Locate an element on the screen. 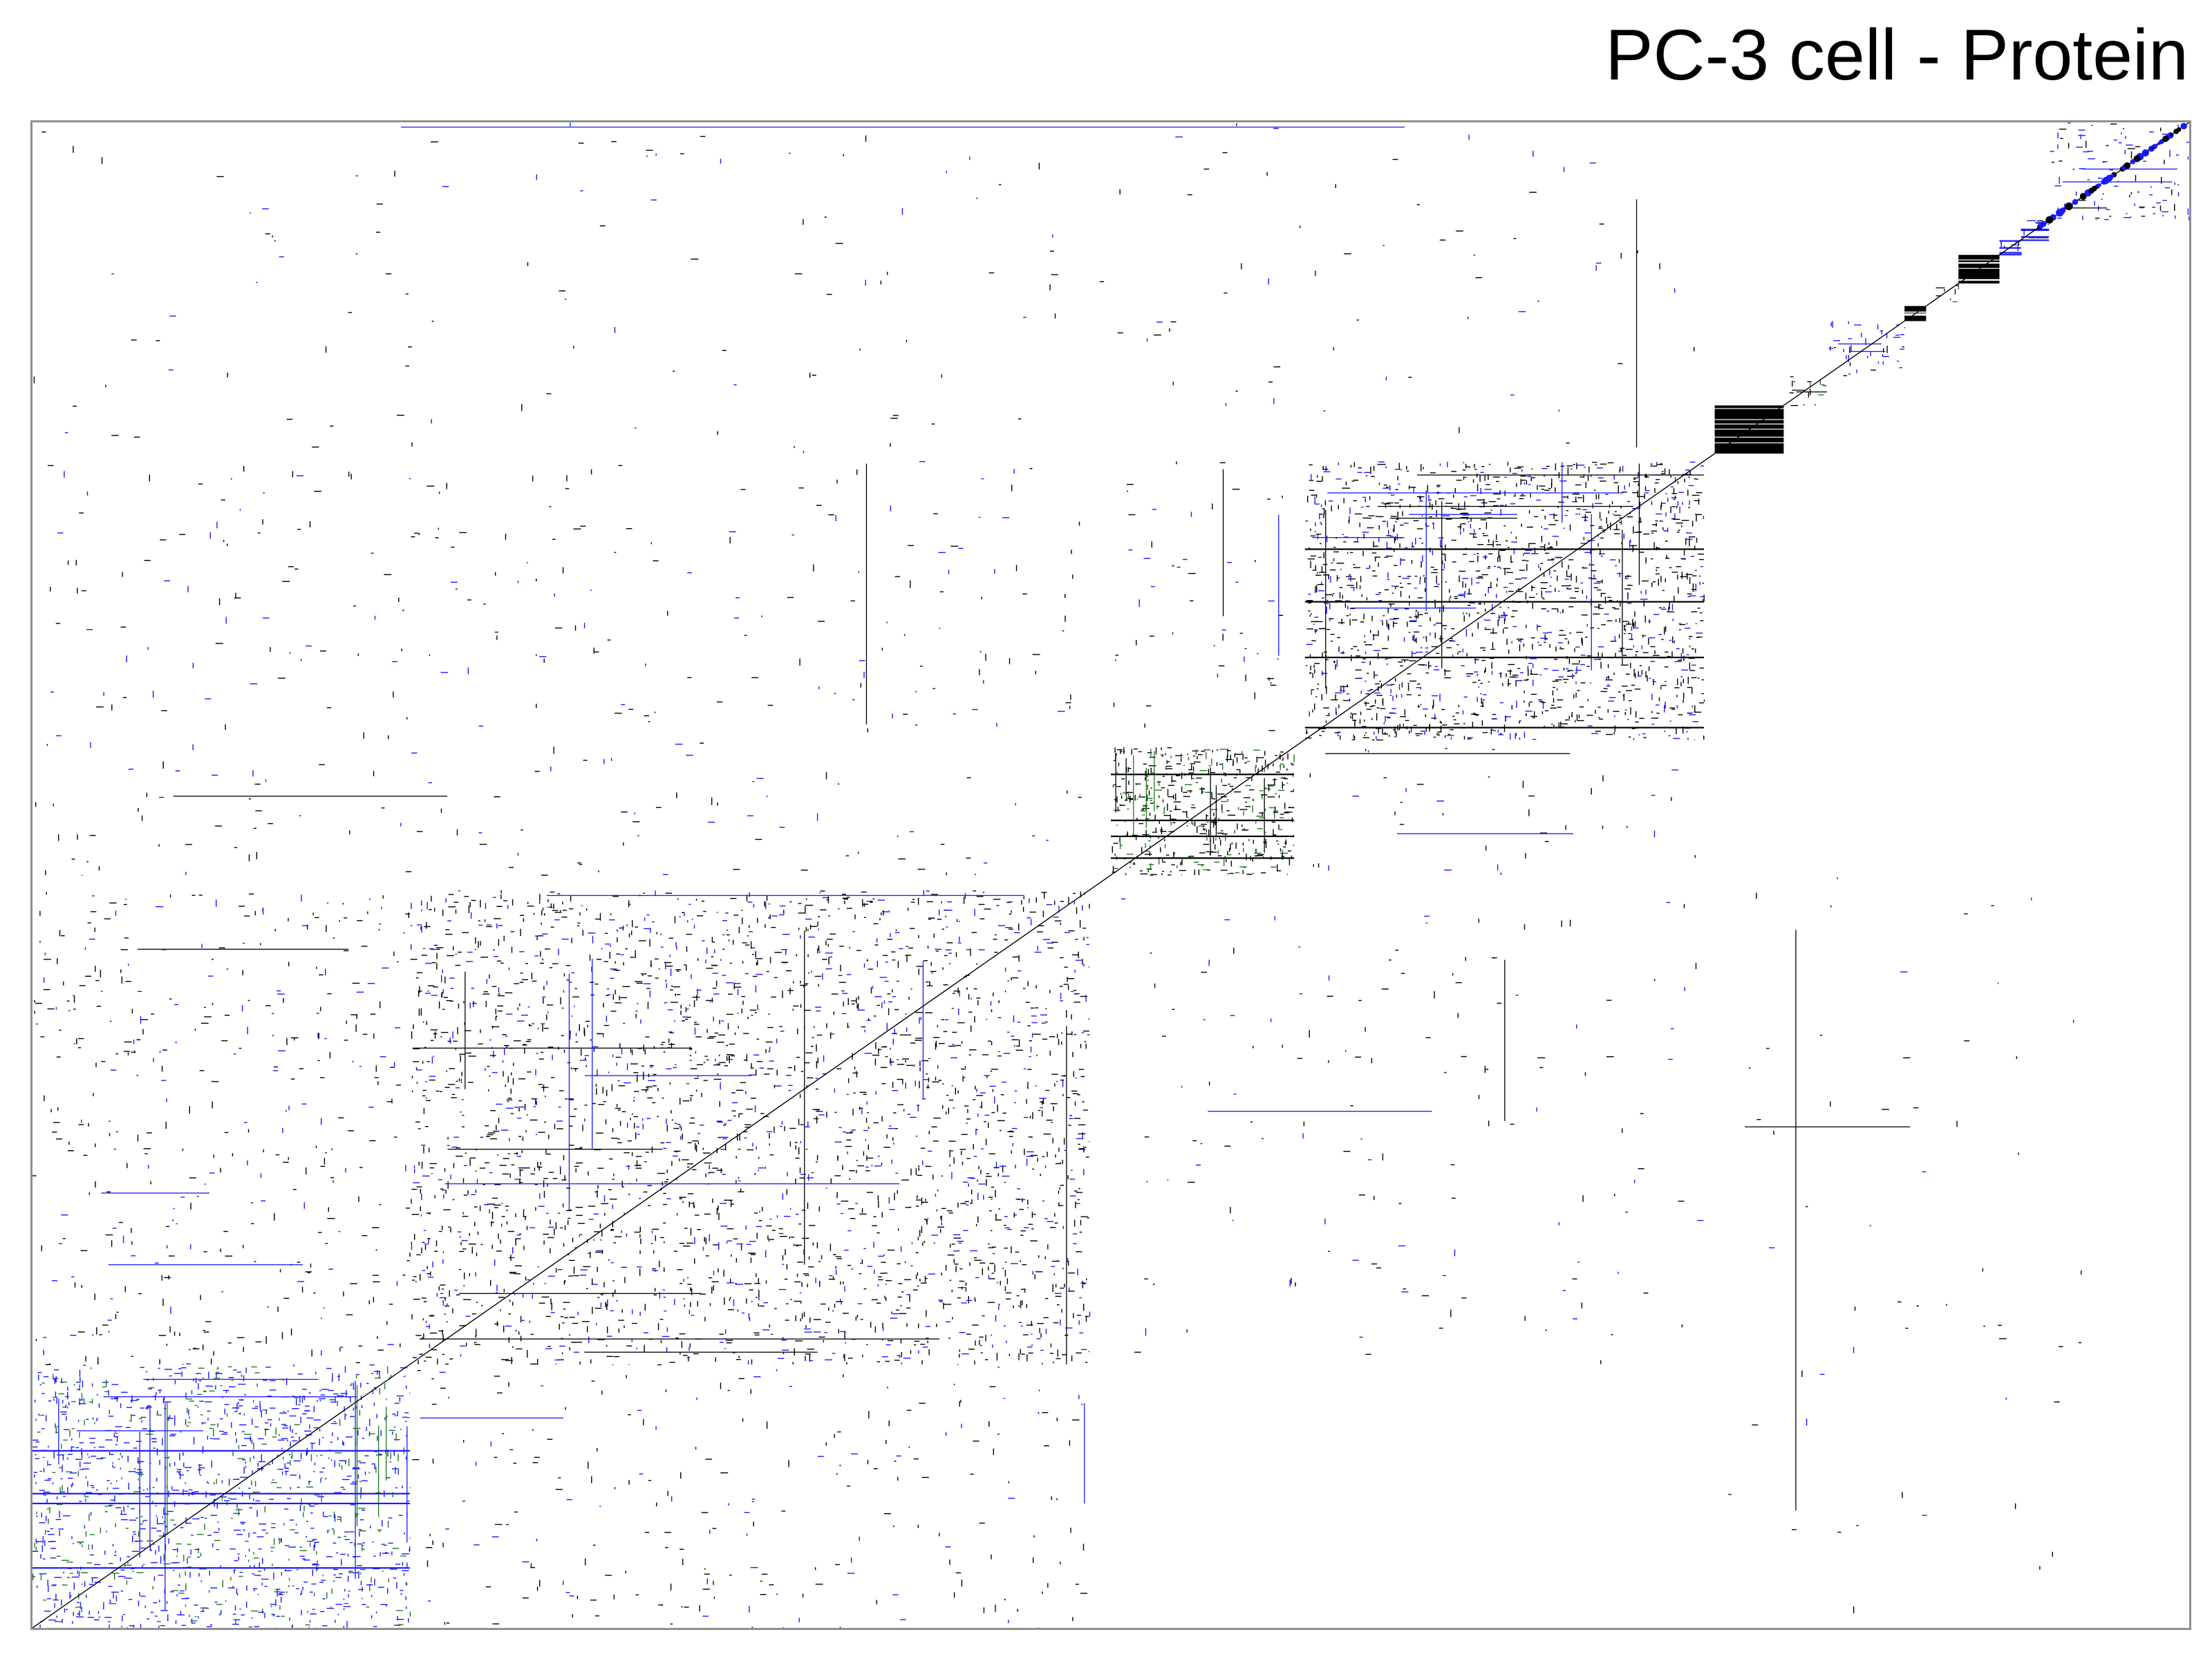 The height and width of the screenshot is (1659, 2212). diagonal-dots is located at coordinates (2112, 175).